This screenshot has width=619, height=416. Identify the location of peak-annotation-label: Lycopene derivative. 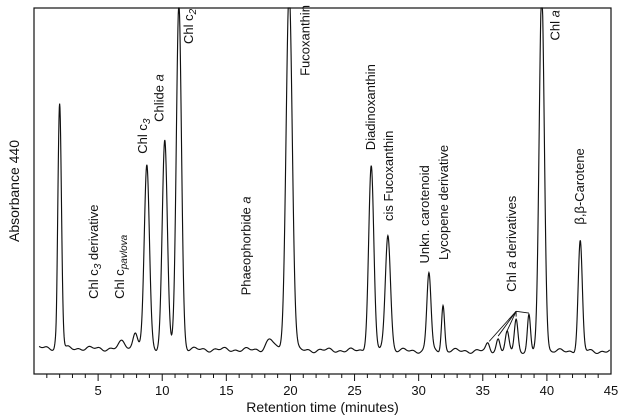
(443, 202).